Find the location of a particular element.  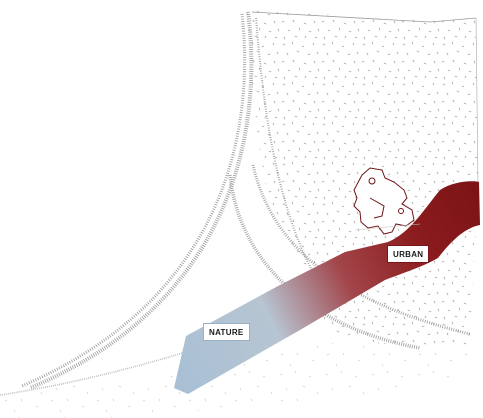

robot-figure-outline-icon is located at coordinates (384, 201).